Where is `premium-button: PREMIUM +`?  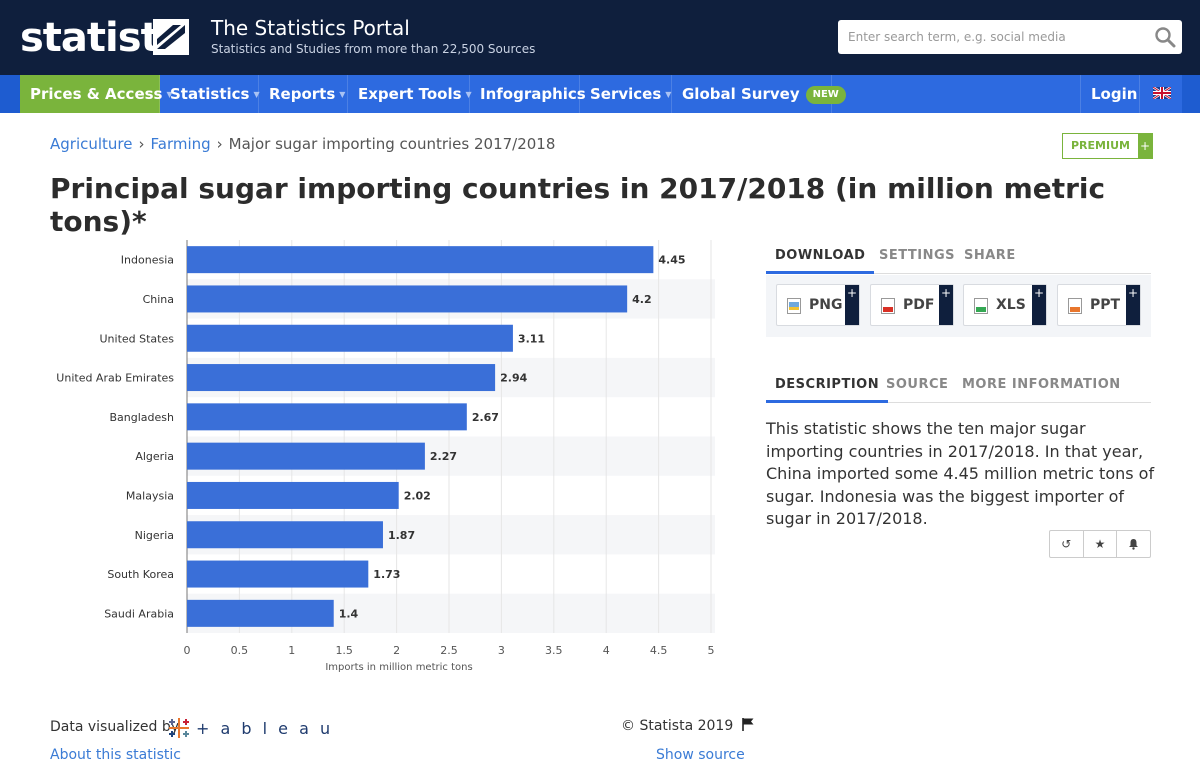
premium-button: PREMIUM + is located at coordinates (1107, 146).